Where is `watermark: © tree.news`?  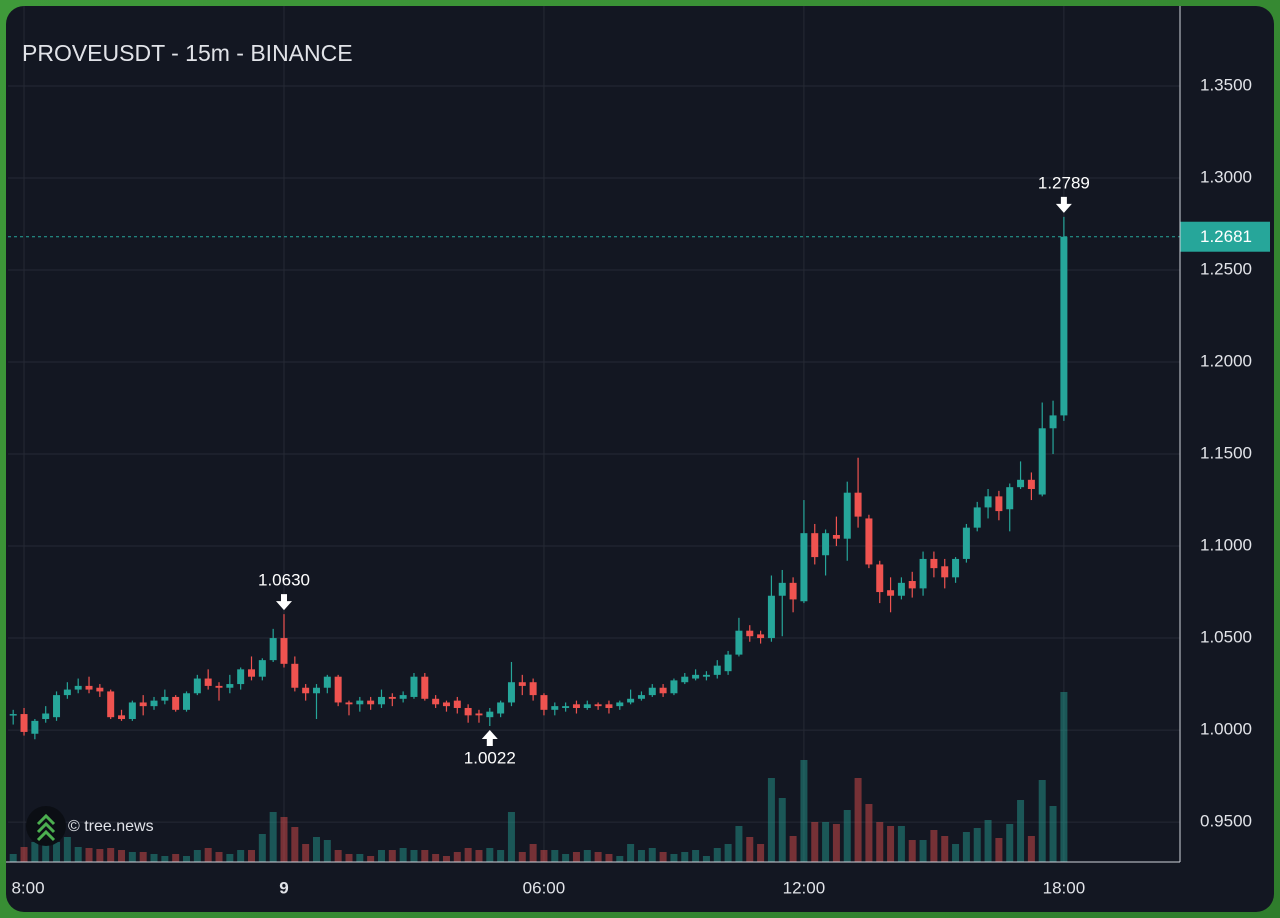 watermark: © tree.news is located at coordinates (90, 826).